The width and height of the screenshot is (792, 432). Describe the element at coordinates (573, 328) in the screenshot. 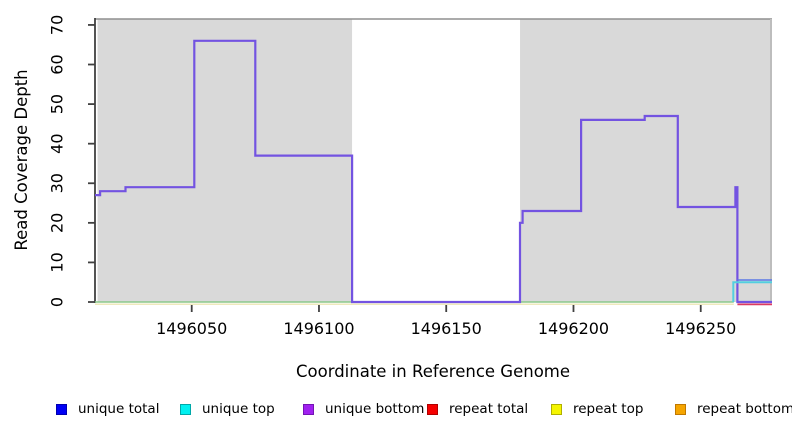

I see `x-tick-label: 1496200` at that location.